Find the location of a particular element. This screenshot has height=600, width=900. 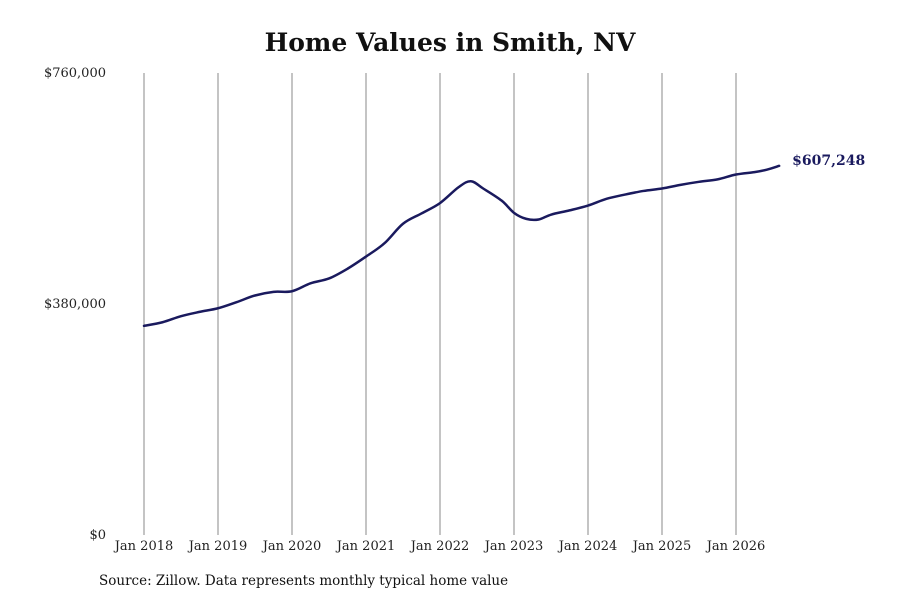

y-tick-label: $380,000 is located at coordinates (75, 304).